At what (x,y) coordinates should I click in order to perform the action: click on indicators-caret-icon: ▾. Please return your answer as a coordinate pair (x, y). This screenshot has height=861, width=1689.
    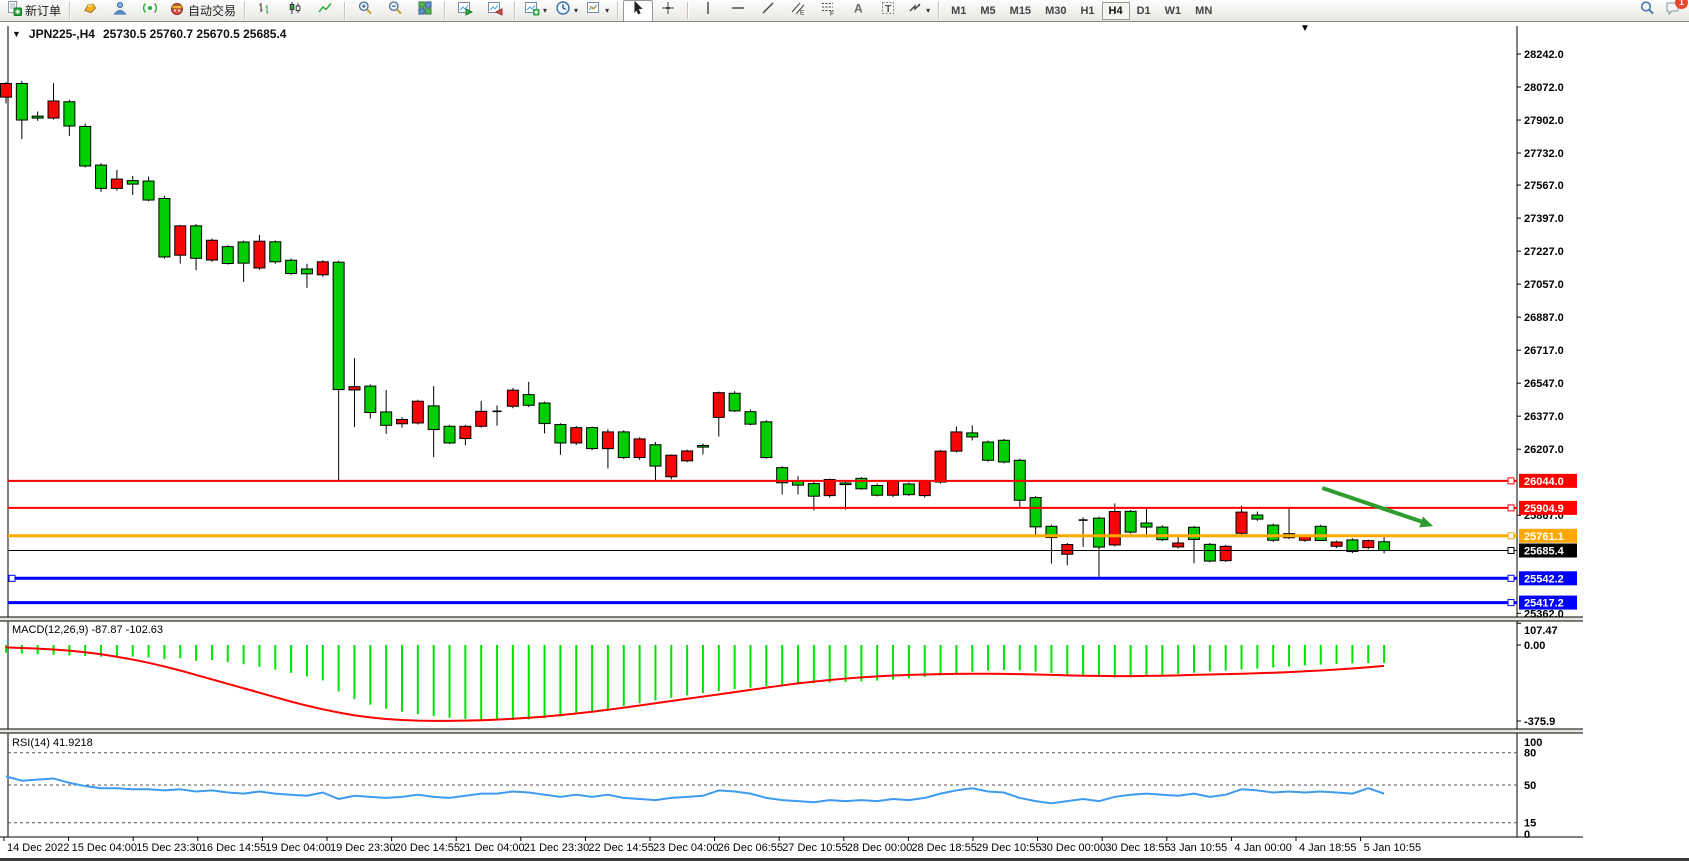
    Looking at the image, I should click on (545, 10).